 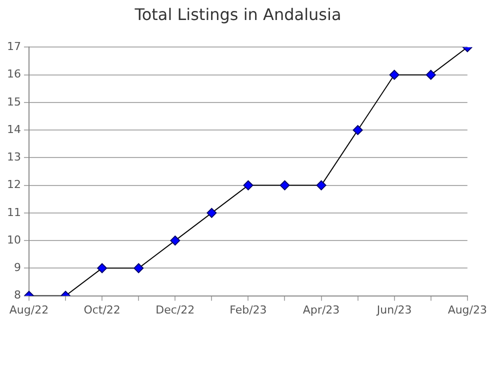 I want to click on x-tick-label: Aug/22, so click(x=29, y=309).